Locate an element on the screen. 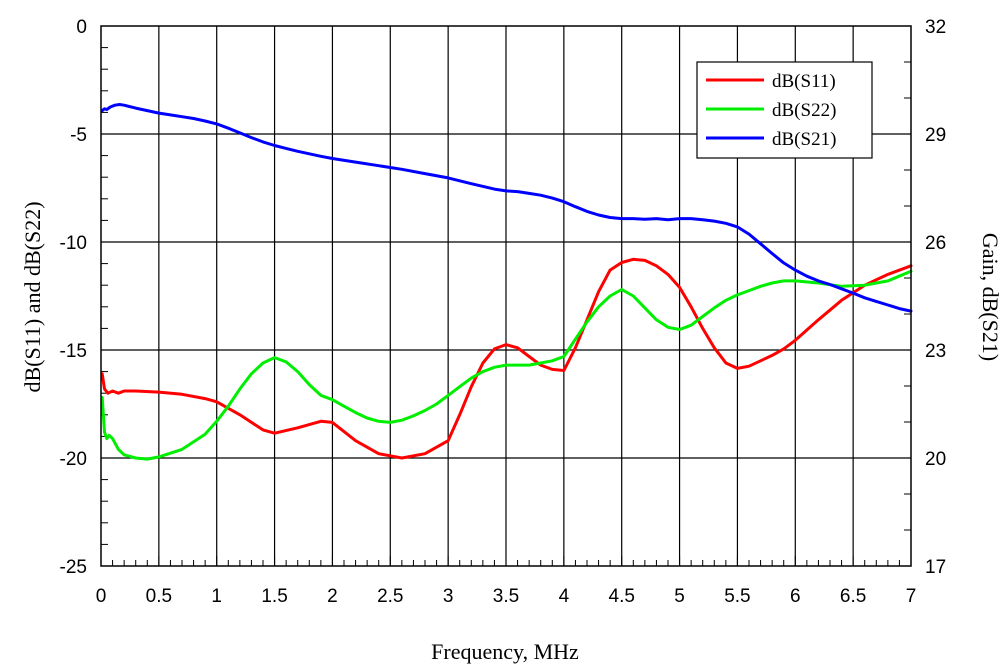 The width and height of the screenshot is (1005, 666). x-tick-label: 6 is located at coordinates (795, 596).